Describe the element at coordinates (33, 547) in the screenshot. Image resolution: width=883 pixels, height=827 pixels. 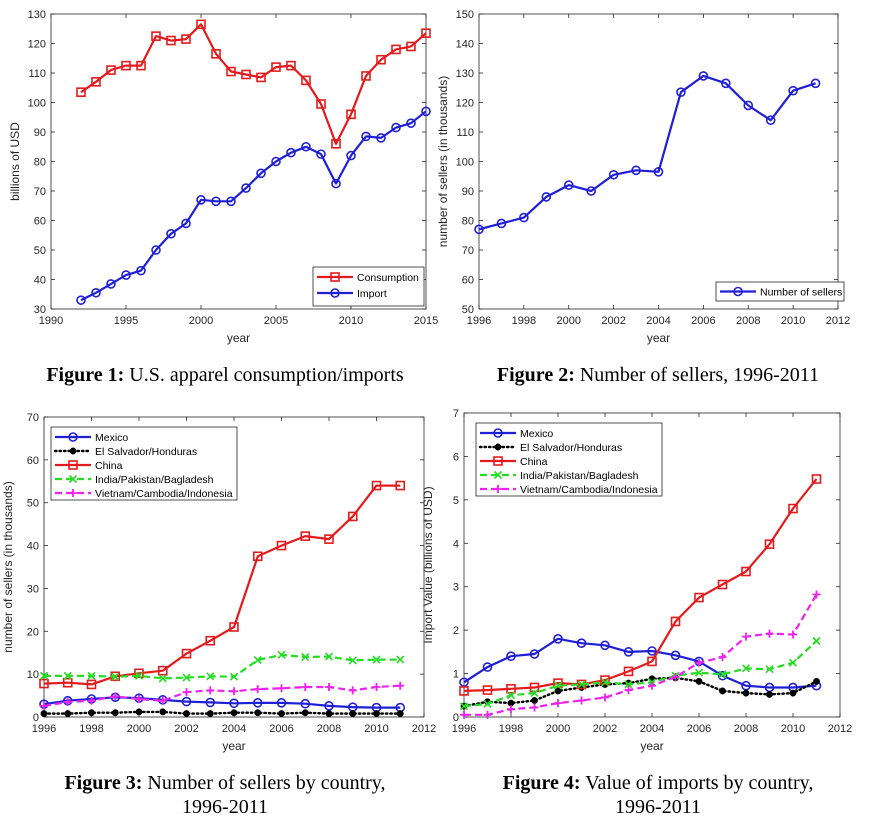
I see `chart-3-y-tick-label-4: 40` at that location.